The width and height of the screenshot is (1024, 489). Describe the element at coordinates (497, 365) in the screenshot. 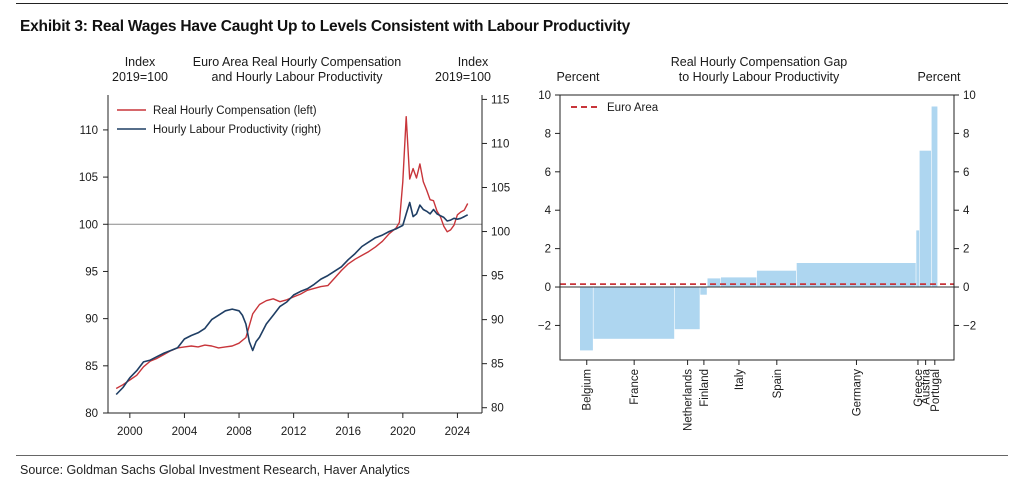

I see `right-y-tick-label: 85` at that location.